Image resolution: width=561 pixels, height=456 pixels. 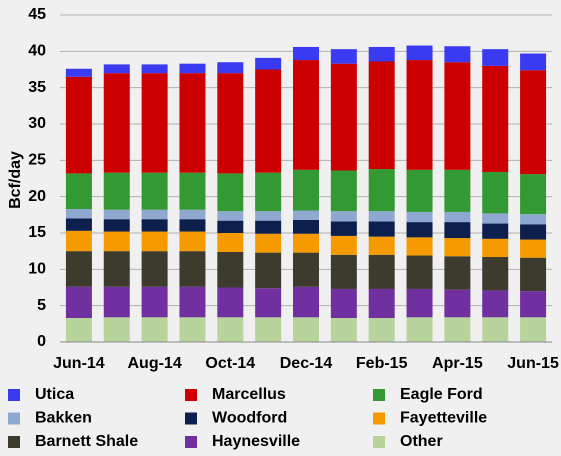 What do you see at coordinates (37, 196) in the screenshot?
I see `y-tick-label: 20` at bounding box center [37, 196].